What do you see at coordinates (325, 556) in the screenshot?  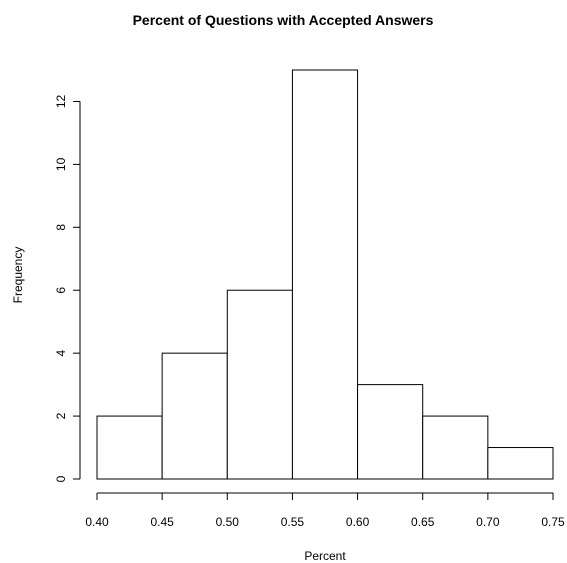 I see `x-axis-label: Percent` at bounding box center [325, 556].